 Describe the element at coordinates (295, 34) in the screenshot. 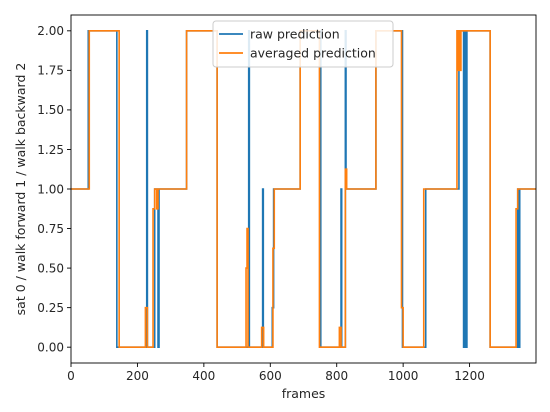

I see `legend-label-raw-prediction: raw prediction` at that location.